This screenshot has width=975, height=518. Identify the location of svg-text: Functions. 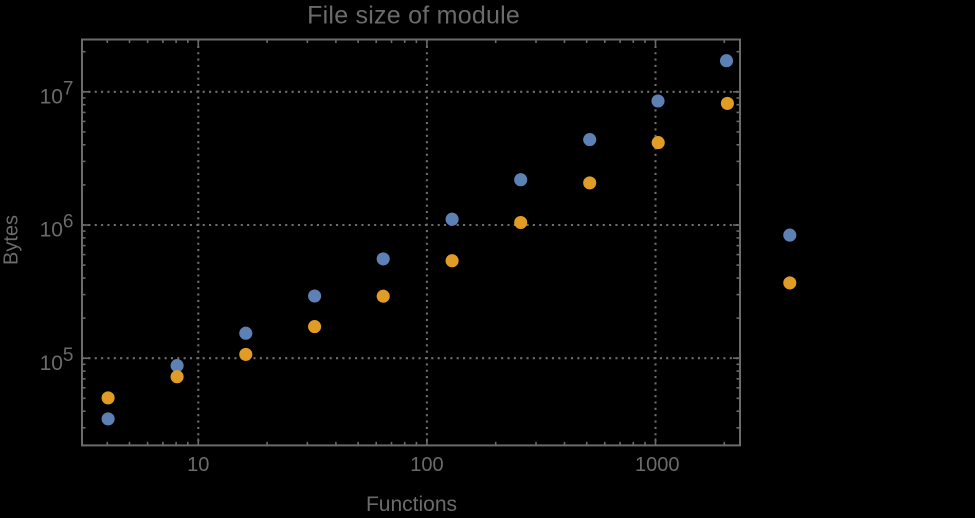
(411, 503).